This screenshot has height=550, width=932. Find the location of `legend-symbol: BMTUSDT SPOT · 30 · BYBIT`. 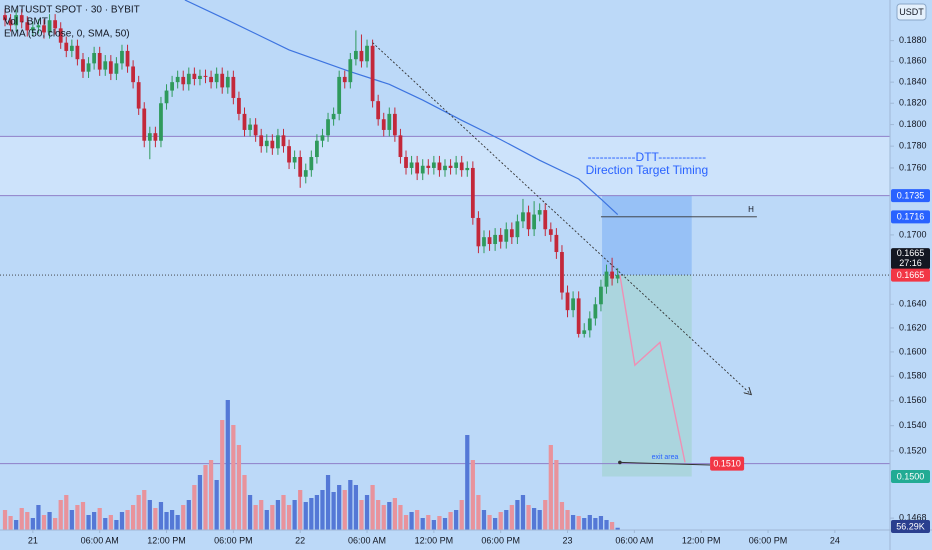

legend-symbol: BMTUSDT SPOT · 30 · BYBIT is located at coordinates (72, 10).